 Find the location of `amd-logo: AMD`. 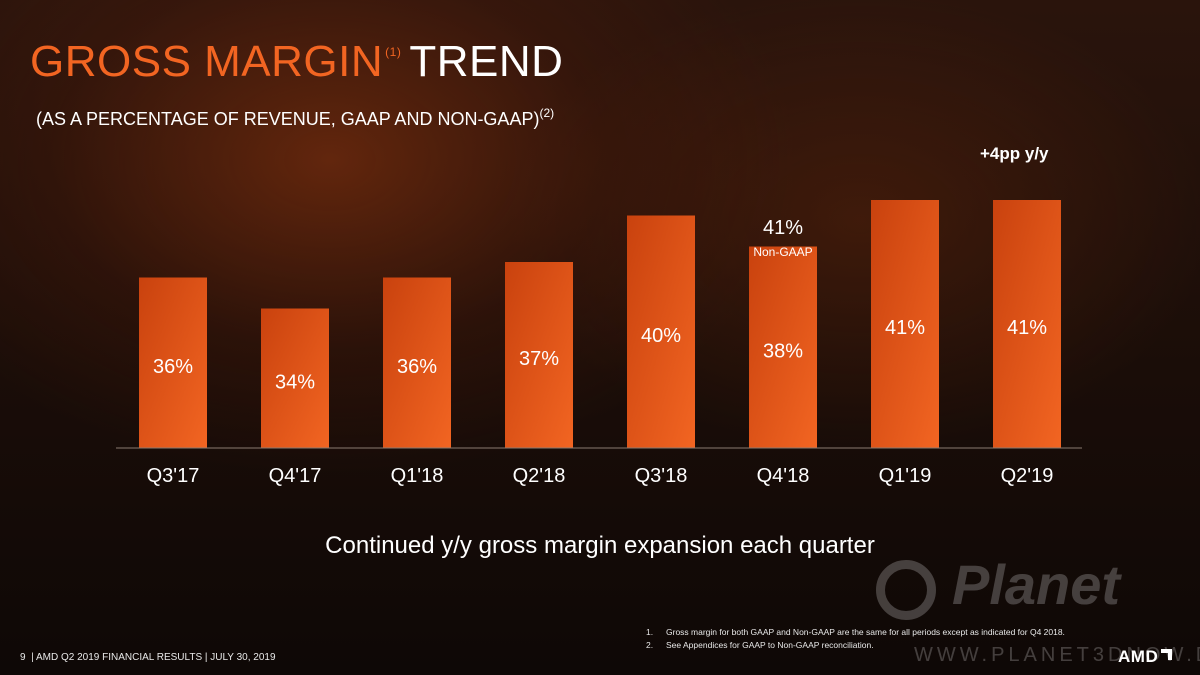

amd-logo: AMD is located at coordinates (1145, 657).